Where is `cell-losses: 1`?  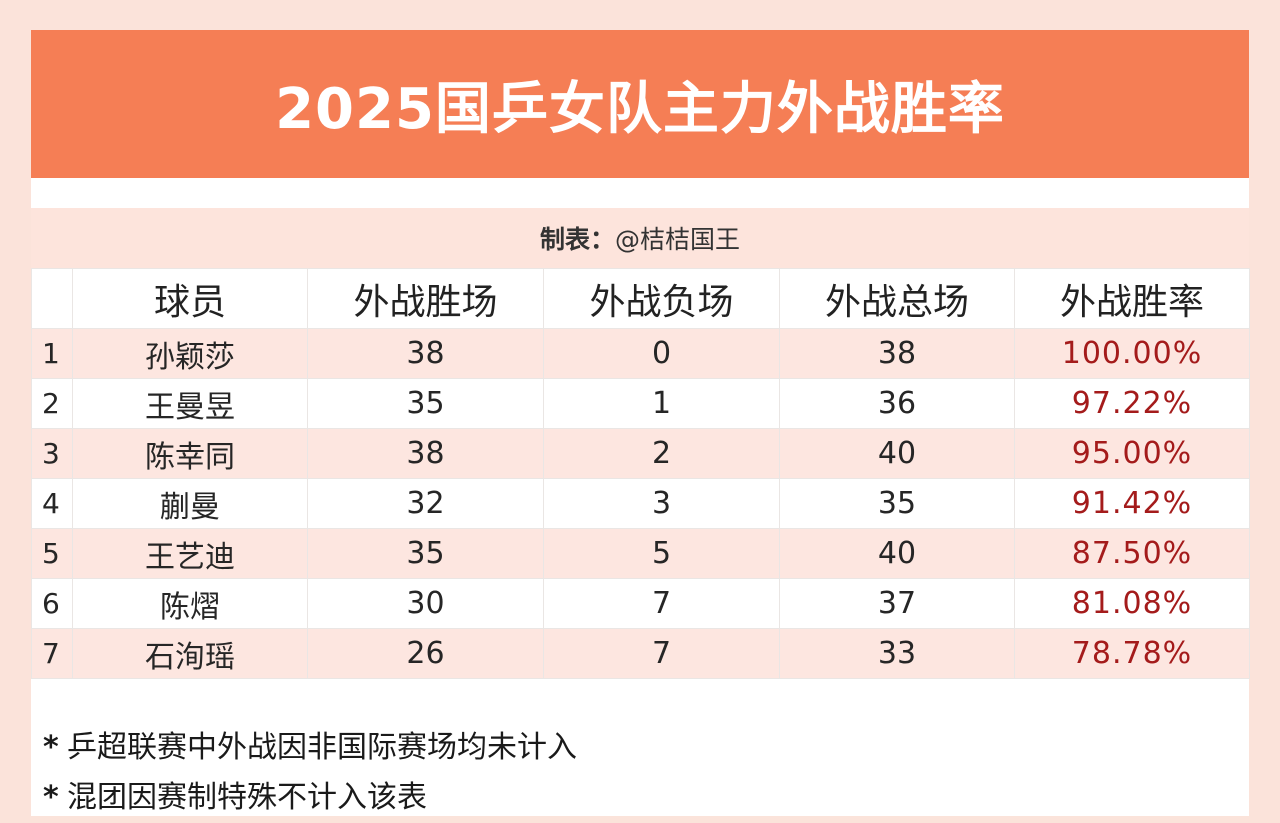
cell-losses: 1 is located at coordinates (661, 403).